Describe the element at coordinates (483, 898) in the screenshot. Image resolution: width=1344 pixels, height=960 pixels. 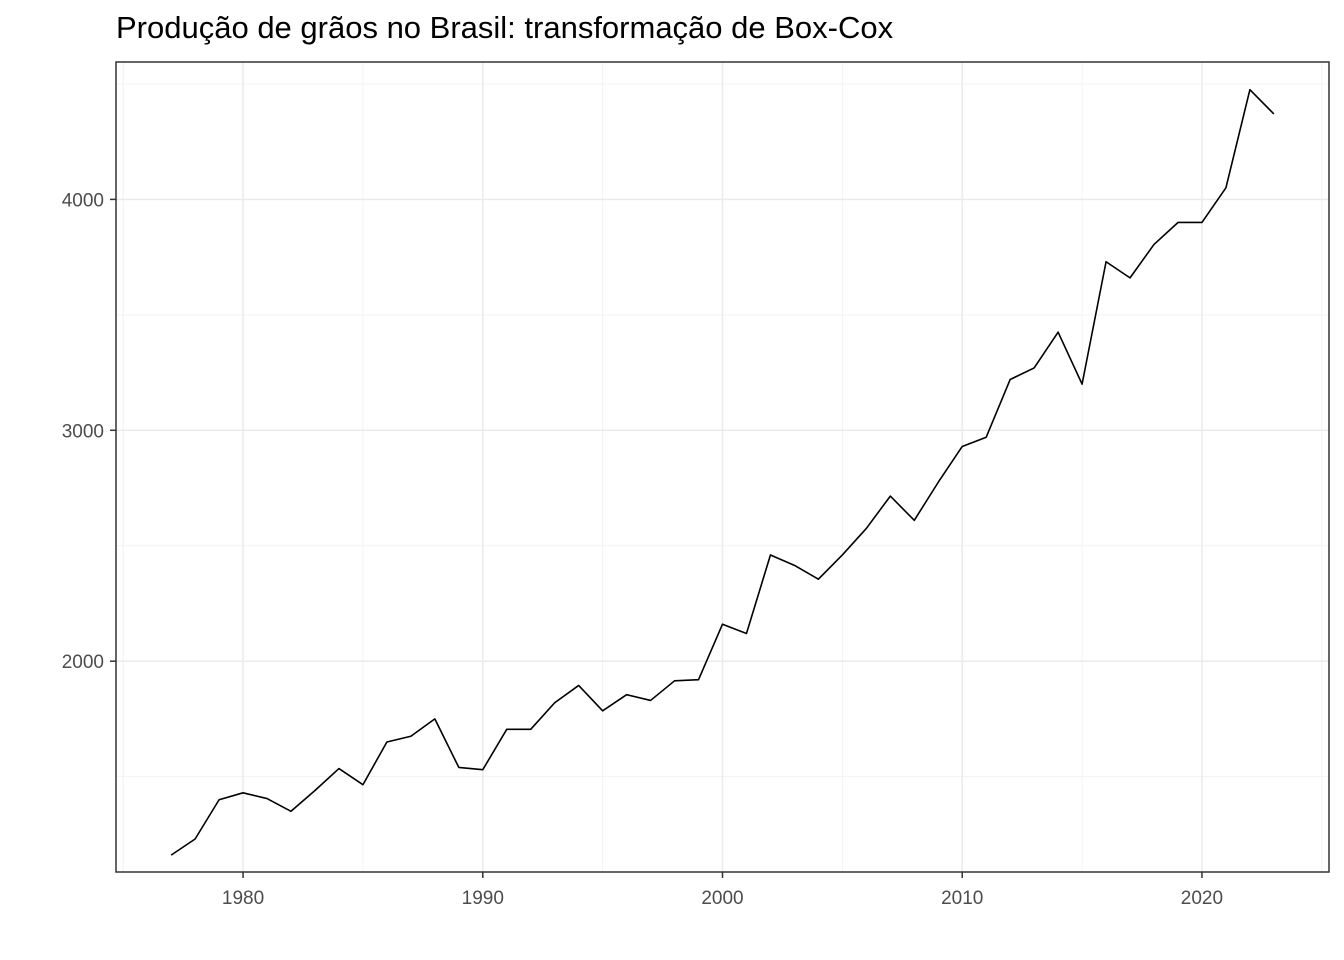
I see `x-tick-label: 1990` at that location.